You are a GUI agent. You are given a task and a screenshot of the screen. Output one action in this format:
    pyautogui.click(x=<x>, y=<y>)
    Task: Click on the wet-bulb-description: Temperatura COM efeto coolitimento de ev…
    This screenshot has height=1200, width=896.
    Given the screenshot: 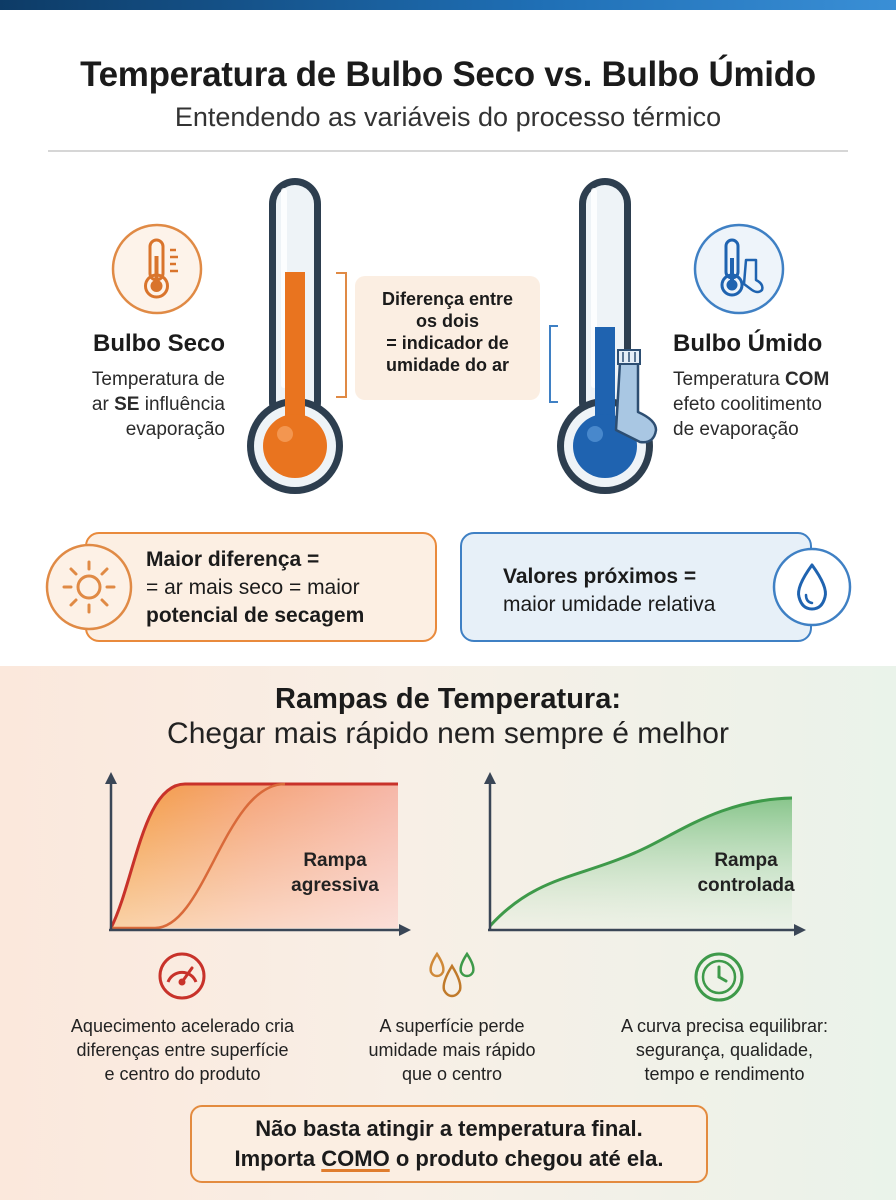 What is the action you would take?
    pyautogui.click(x=778, y=404)
    